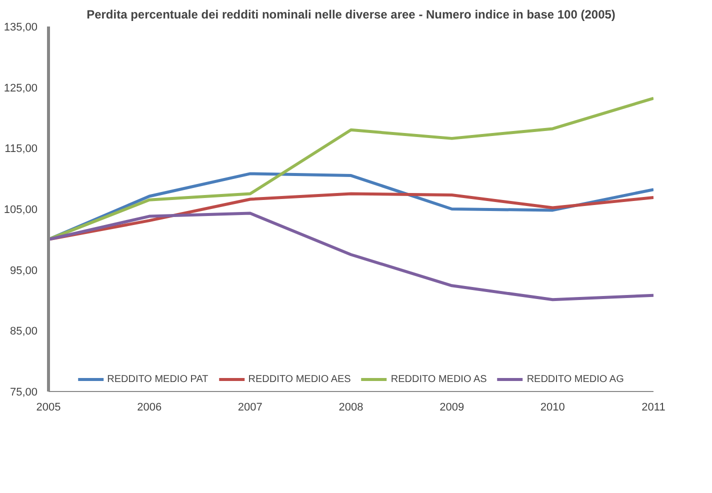 This screenshot has height=493, width=712. What do you see at coordinates (575, 379) in the screenshot?
I see `legend-label: REDDITO MEDIO AG` at bounding box center [575, 379].